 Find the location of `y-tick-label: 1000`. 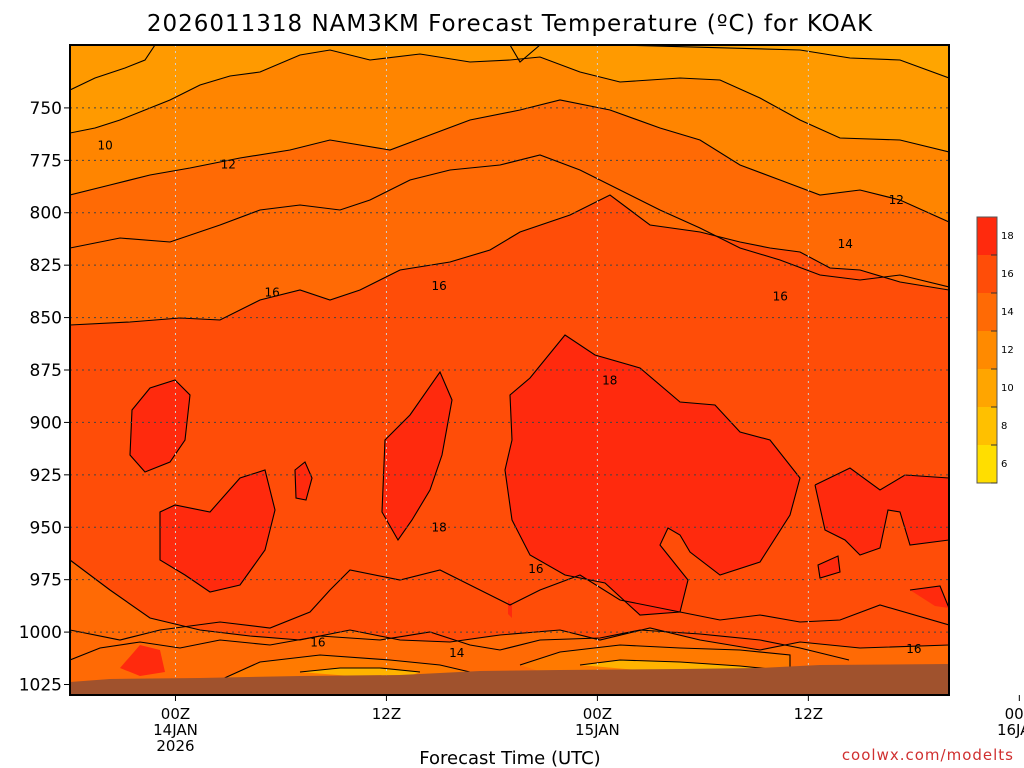

y-tick-label: 1000 is located at coordinates (40, 633).